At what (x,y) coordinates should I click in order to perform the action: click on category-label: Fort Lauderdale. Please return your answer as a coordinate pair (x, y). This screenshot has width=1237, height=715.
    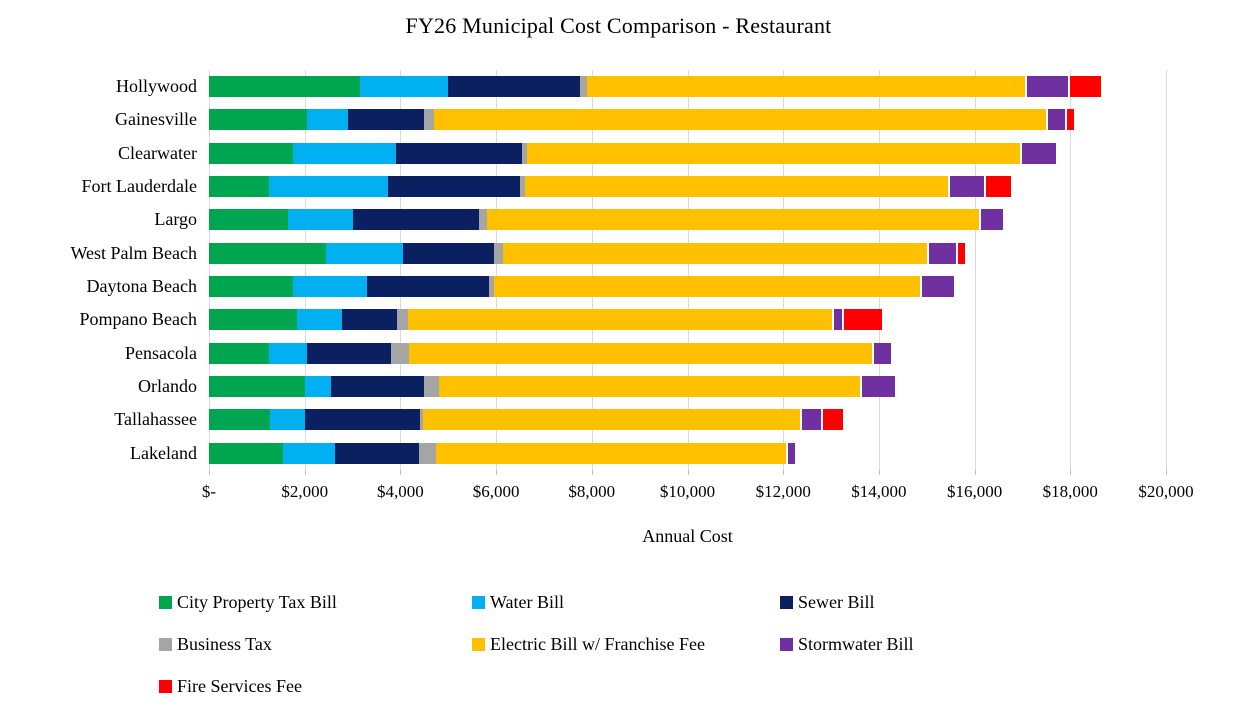
    Looking at the image, I should click on (139, 186).